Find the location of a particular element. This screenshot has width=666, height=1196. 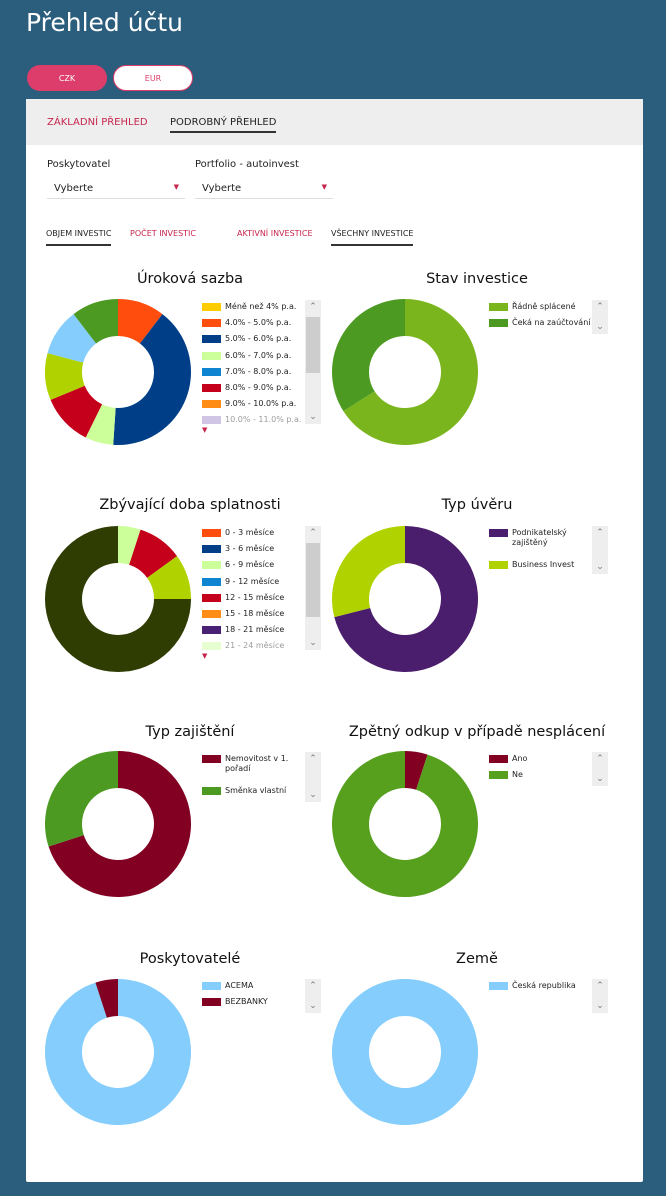

slice-nemovitost-v-1-poradi is located at coordinates (119, 824).